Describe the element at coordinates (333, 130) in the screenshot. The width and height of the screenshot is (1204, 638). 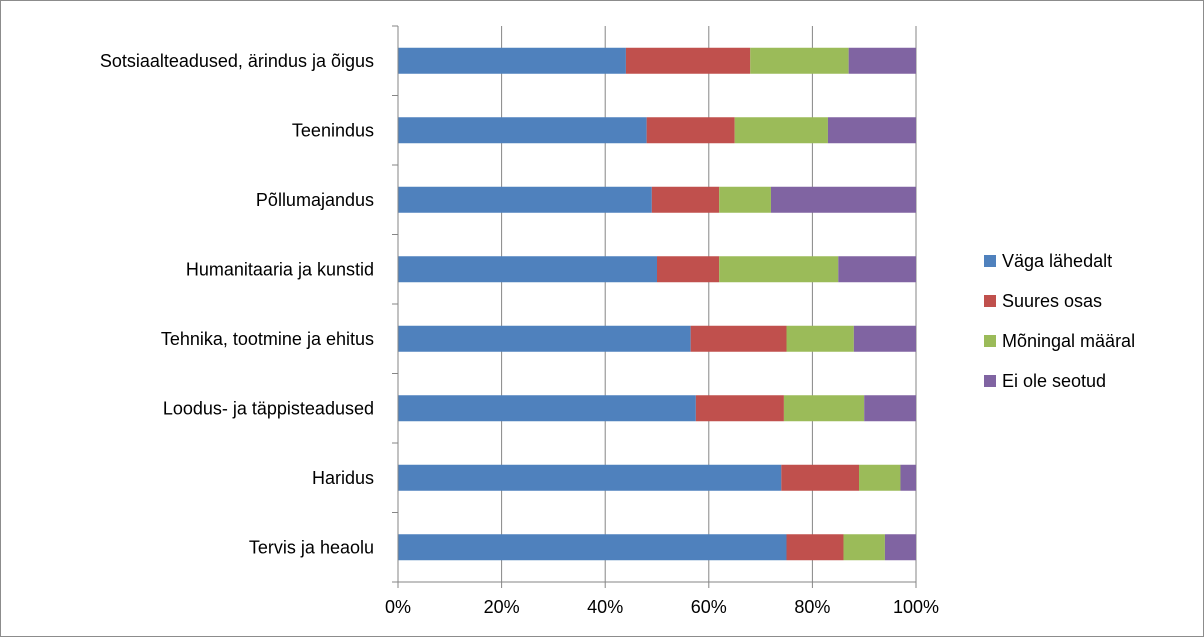
I see `category-label: Teenindus` at that location.